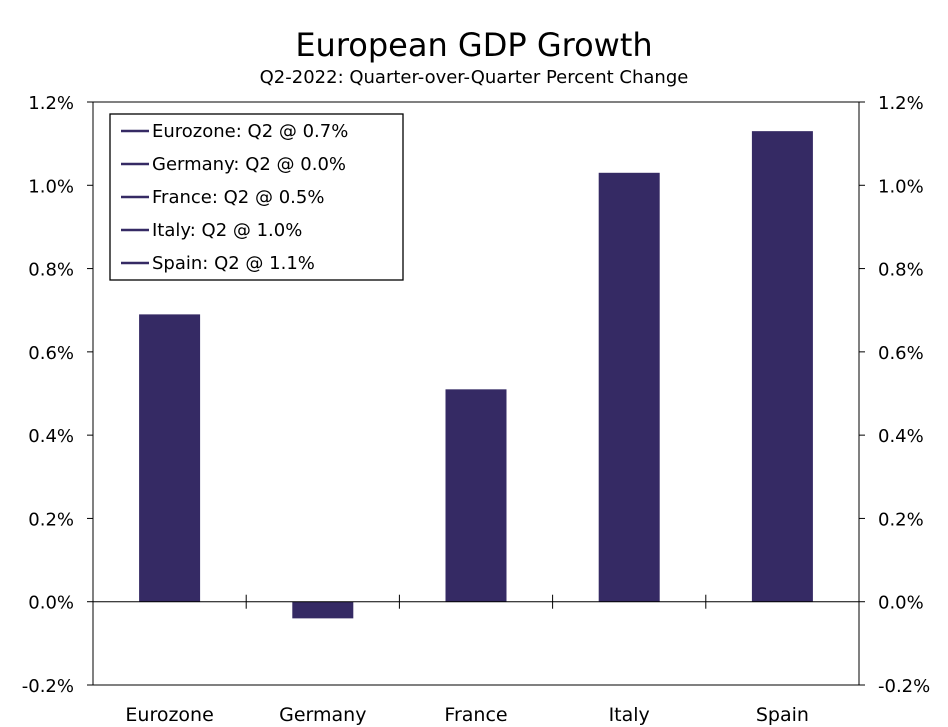 The image size is (948, 727). Describe the element at coordinates (901, 103) in the screenshot. I see `y-tick-label-right: 1.2%` at that location.